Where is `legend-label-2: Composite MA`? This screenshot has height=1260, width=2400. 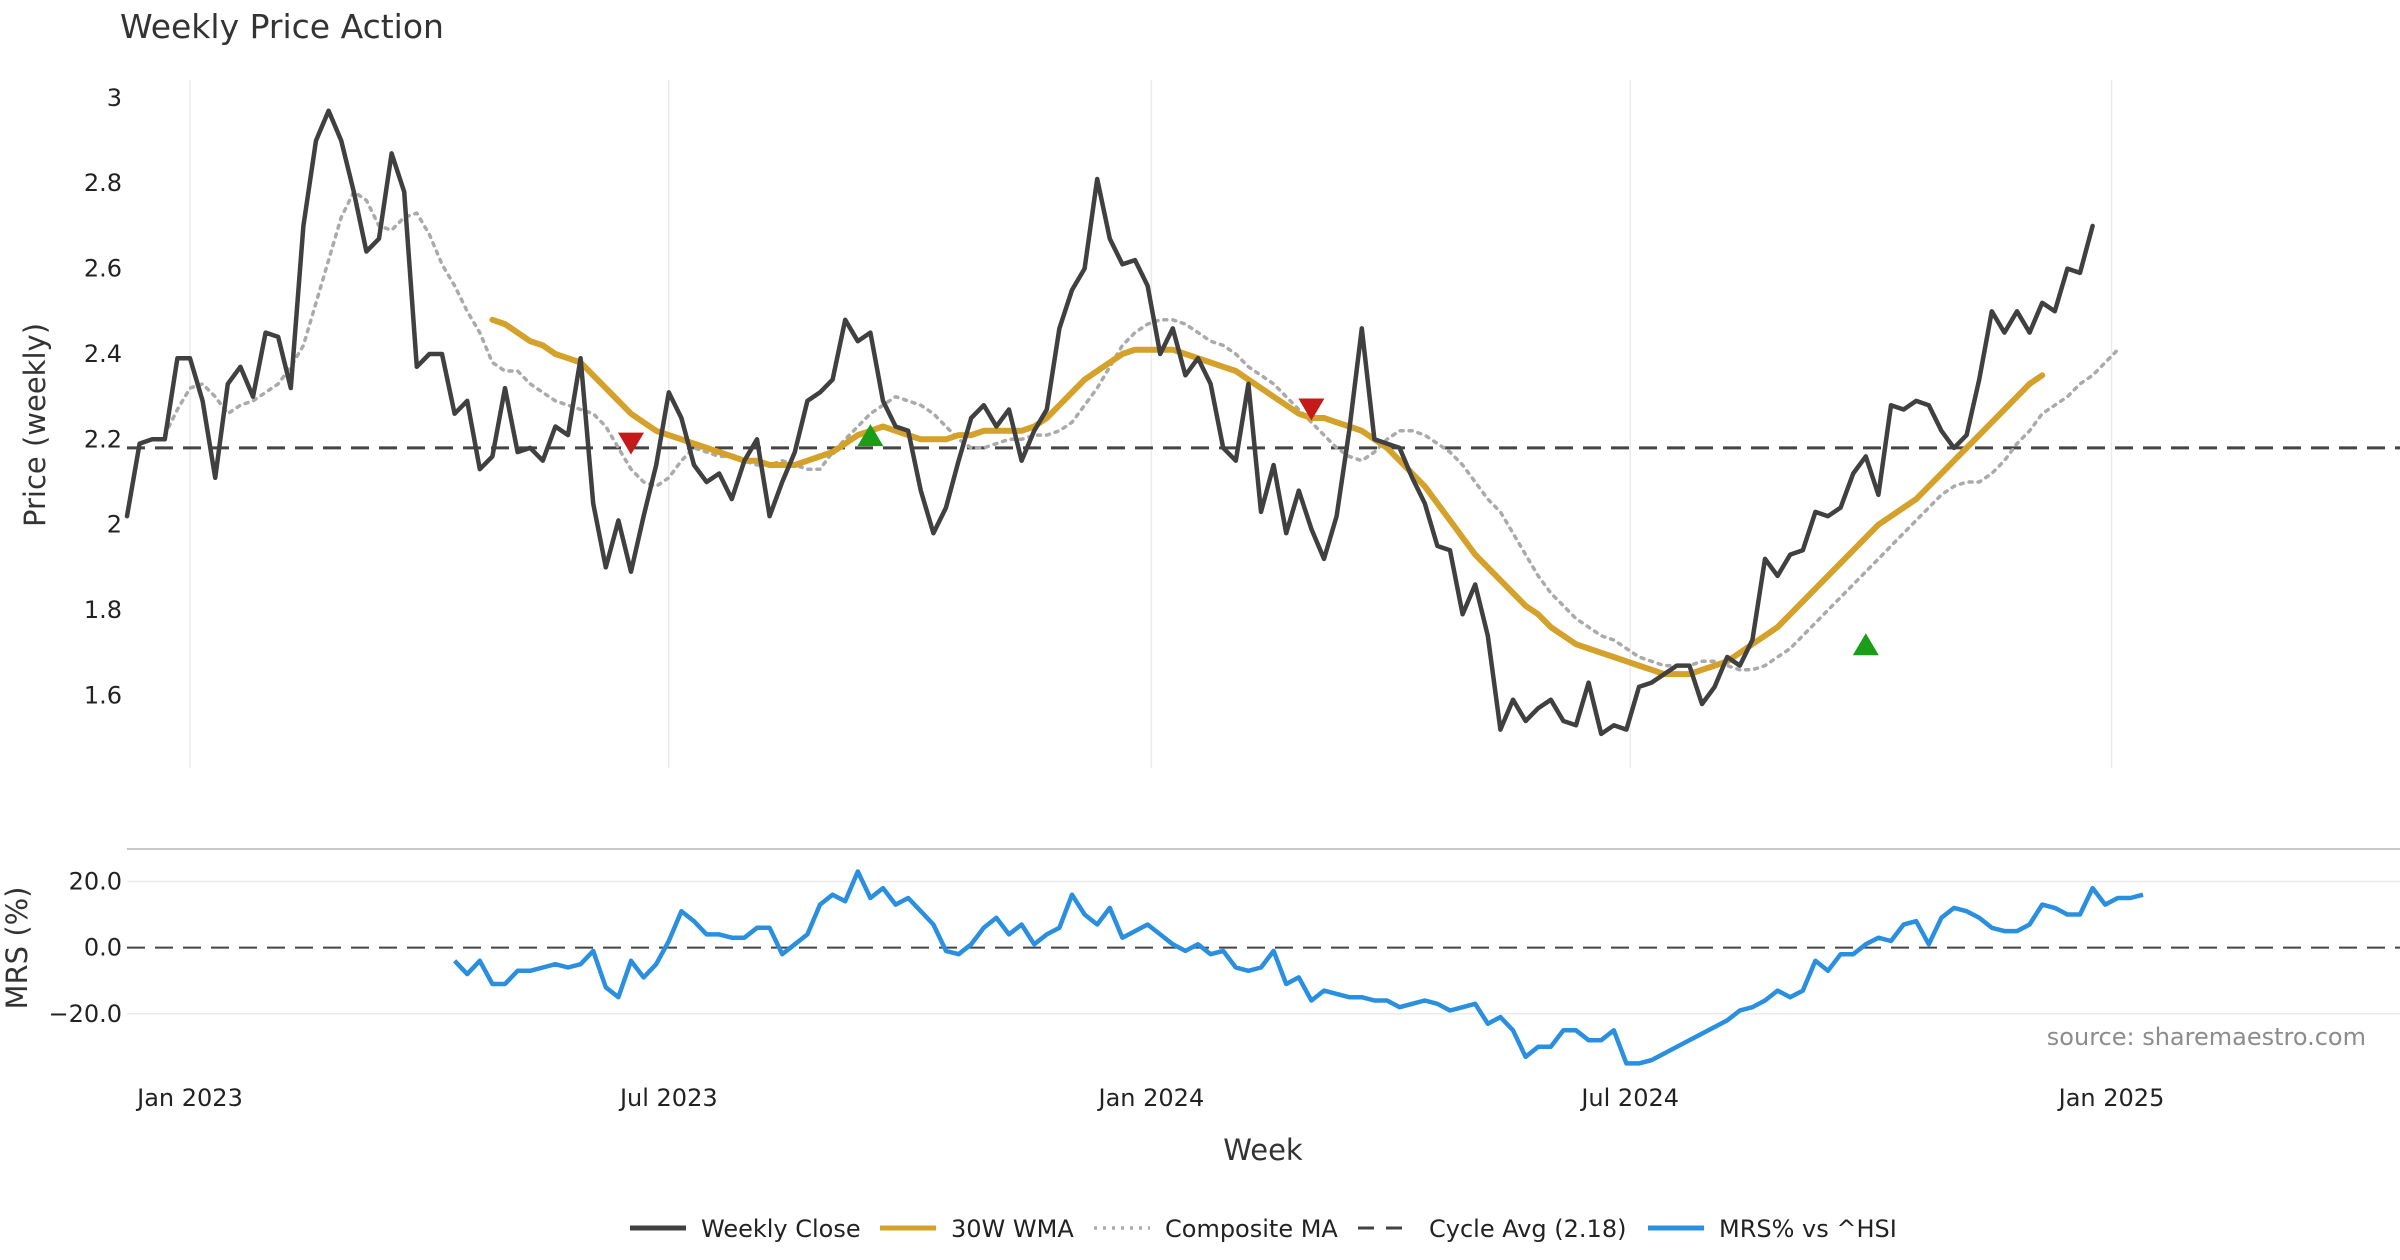
legend-label-2: Composite MA is located at coordinates (1251, 1229).